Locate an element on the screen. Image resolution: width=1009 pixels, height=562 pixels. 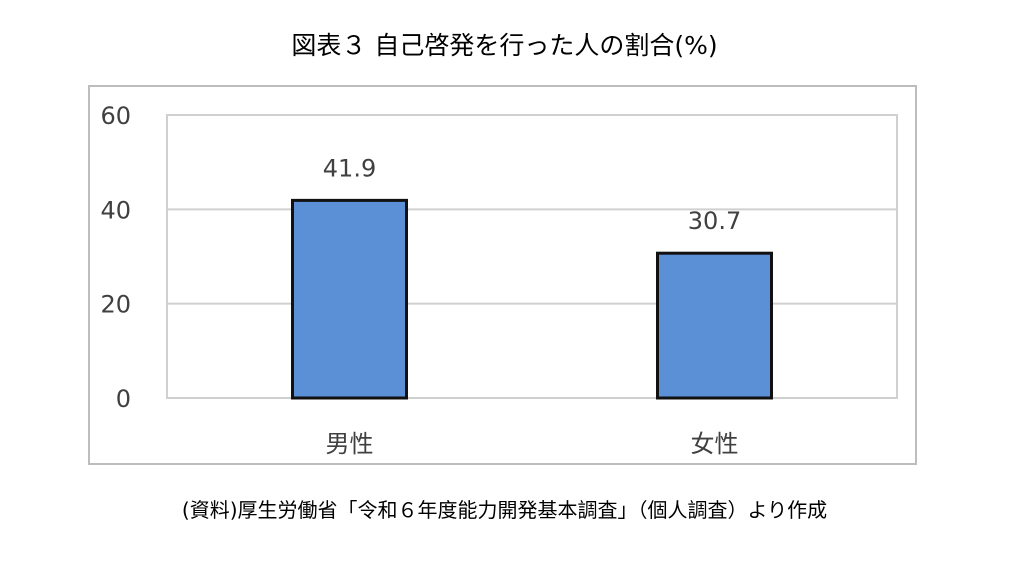
y-tick-label: 60 is located at coordinates (115, 116).